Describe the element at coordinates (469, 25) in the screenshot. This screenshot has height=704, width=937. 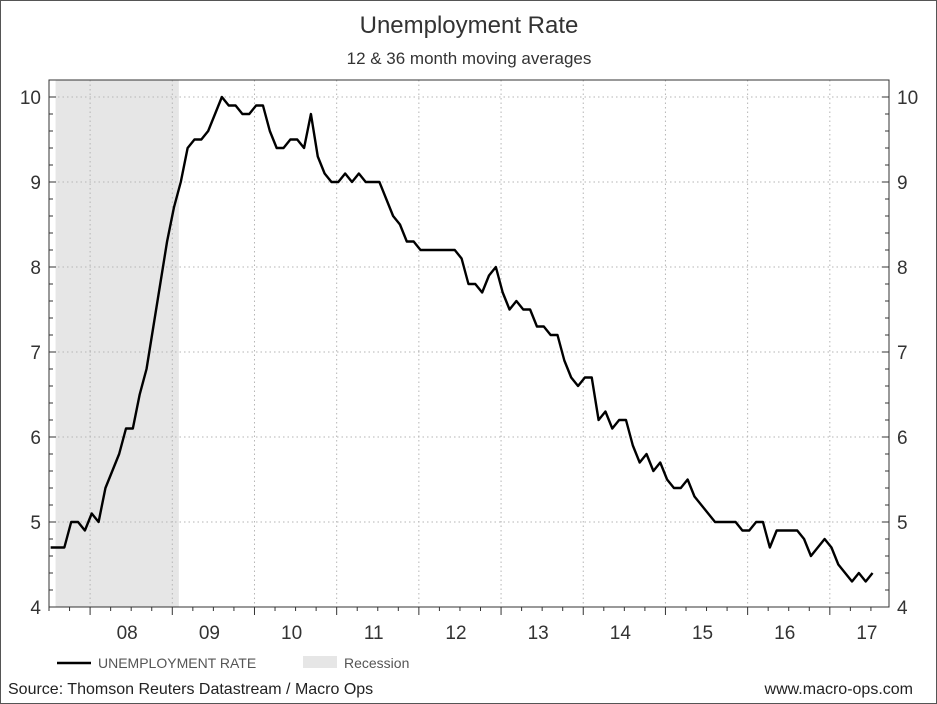
I see `chart-title: Unemployment Rate` at that location.